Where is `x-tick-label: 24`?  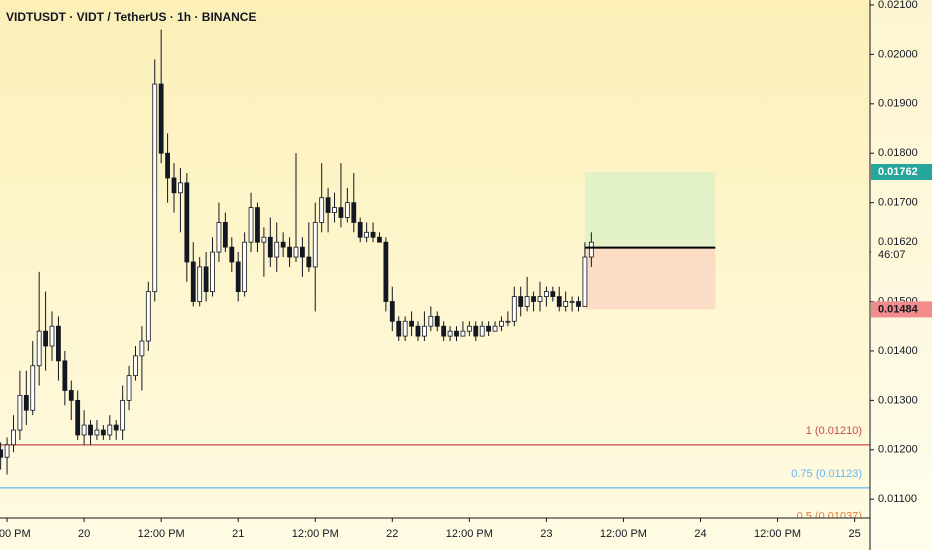 x-tick-label: 24 is located at coordinates (700, 534).